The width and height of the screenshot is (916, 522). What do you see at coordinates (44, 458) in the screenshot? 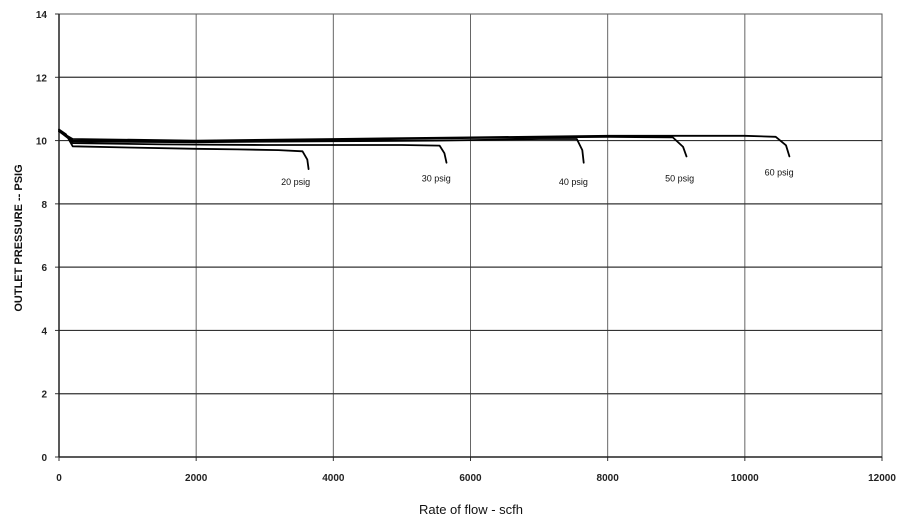
I see `y-tick-label: 0` at bounding box center [44, 458].